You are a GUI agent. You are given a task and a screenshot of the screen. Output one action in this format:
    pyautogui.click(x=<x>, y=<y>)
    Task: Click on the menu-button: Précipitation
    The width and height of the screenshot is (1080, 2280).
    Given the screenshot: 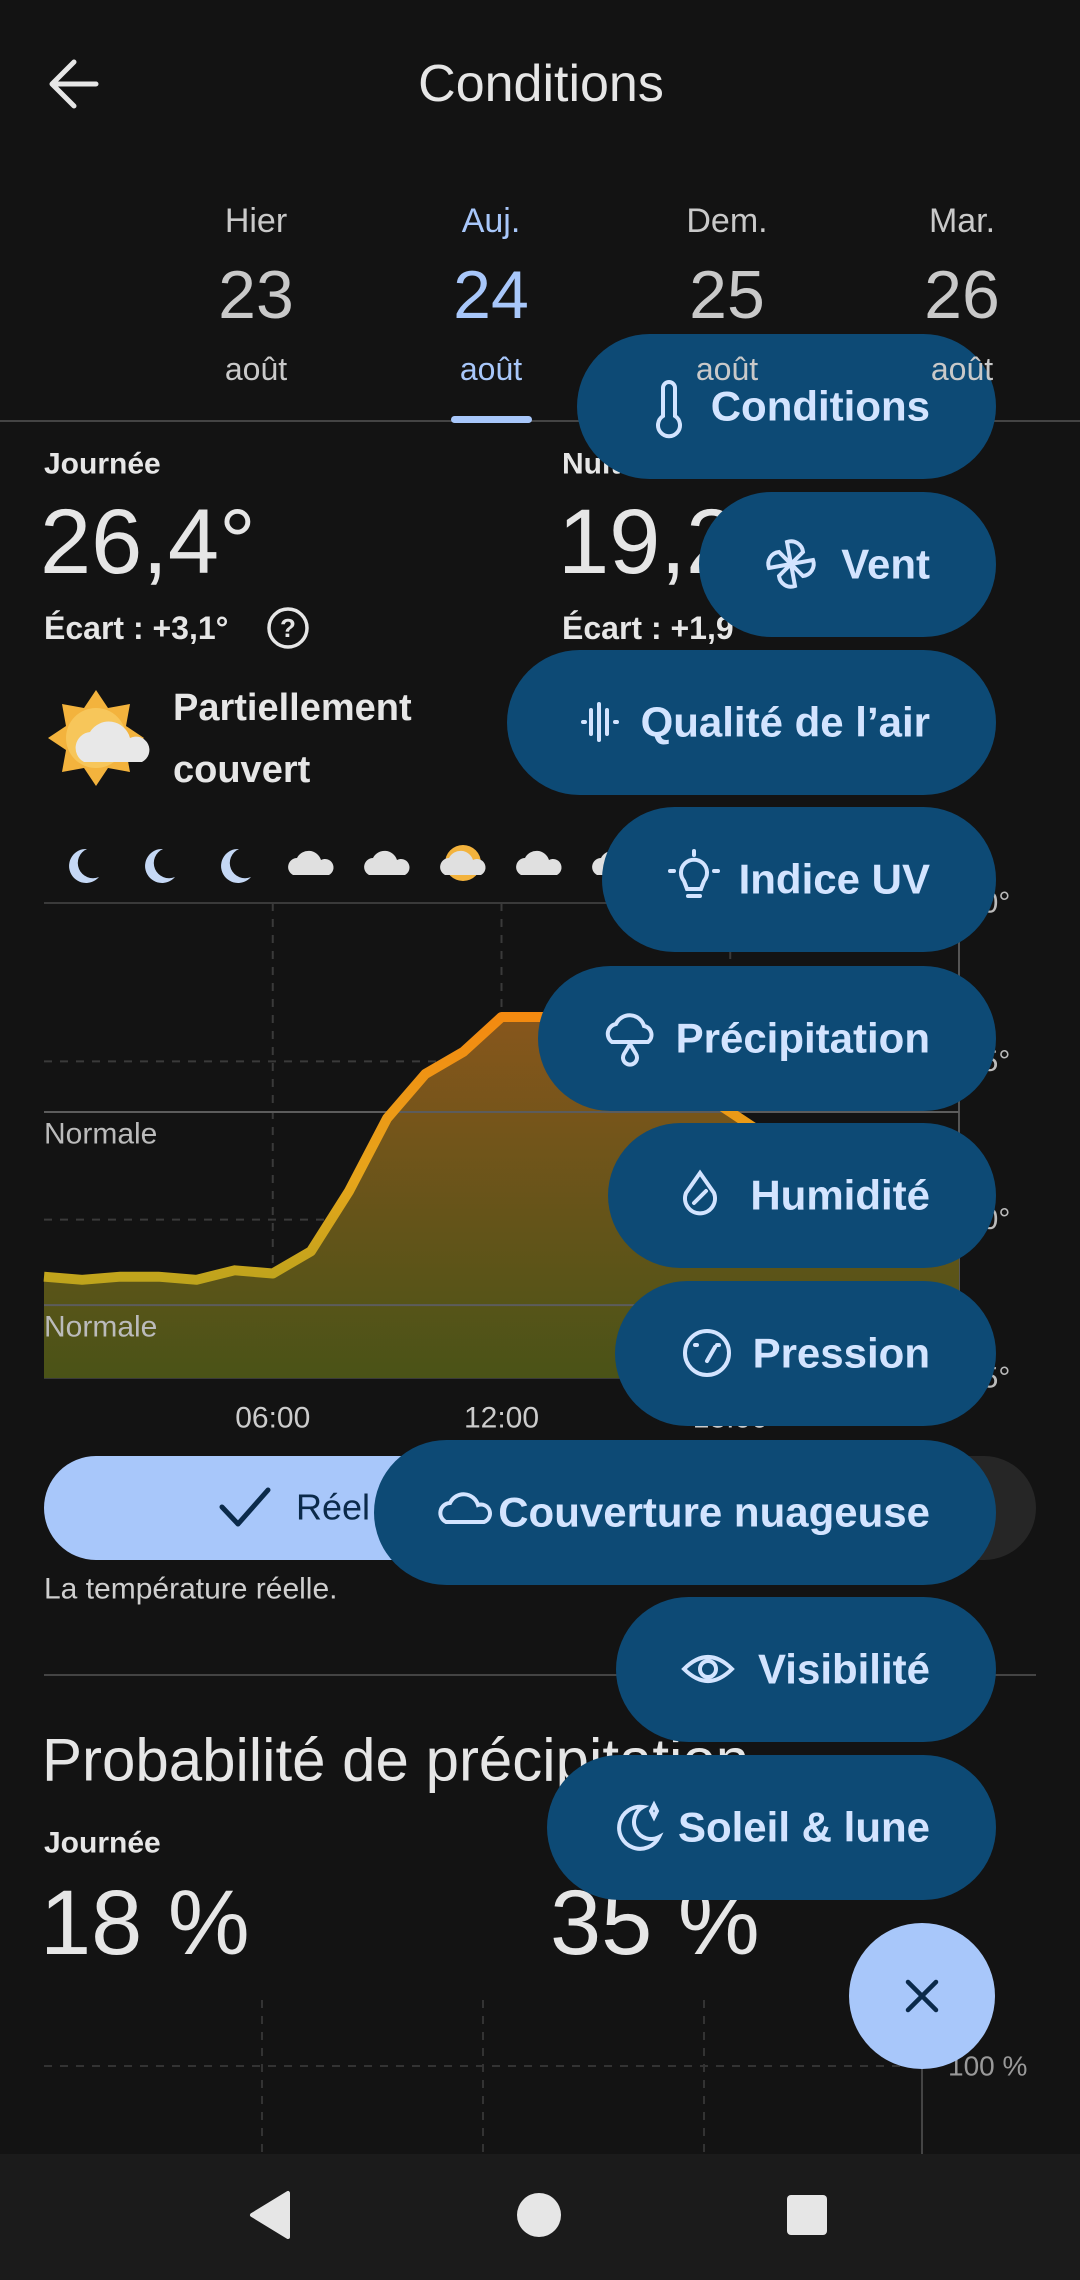 What is the action you would take?
    pyautogui.click(x=767, y=1038)
    